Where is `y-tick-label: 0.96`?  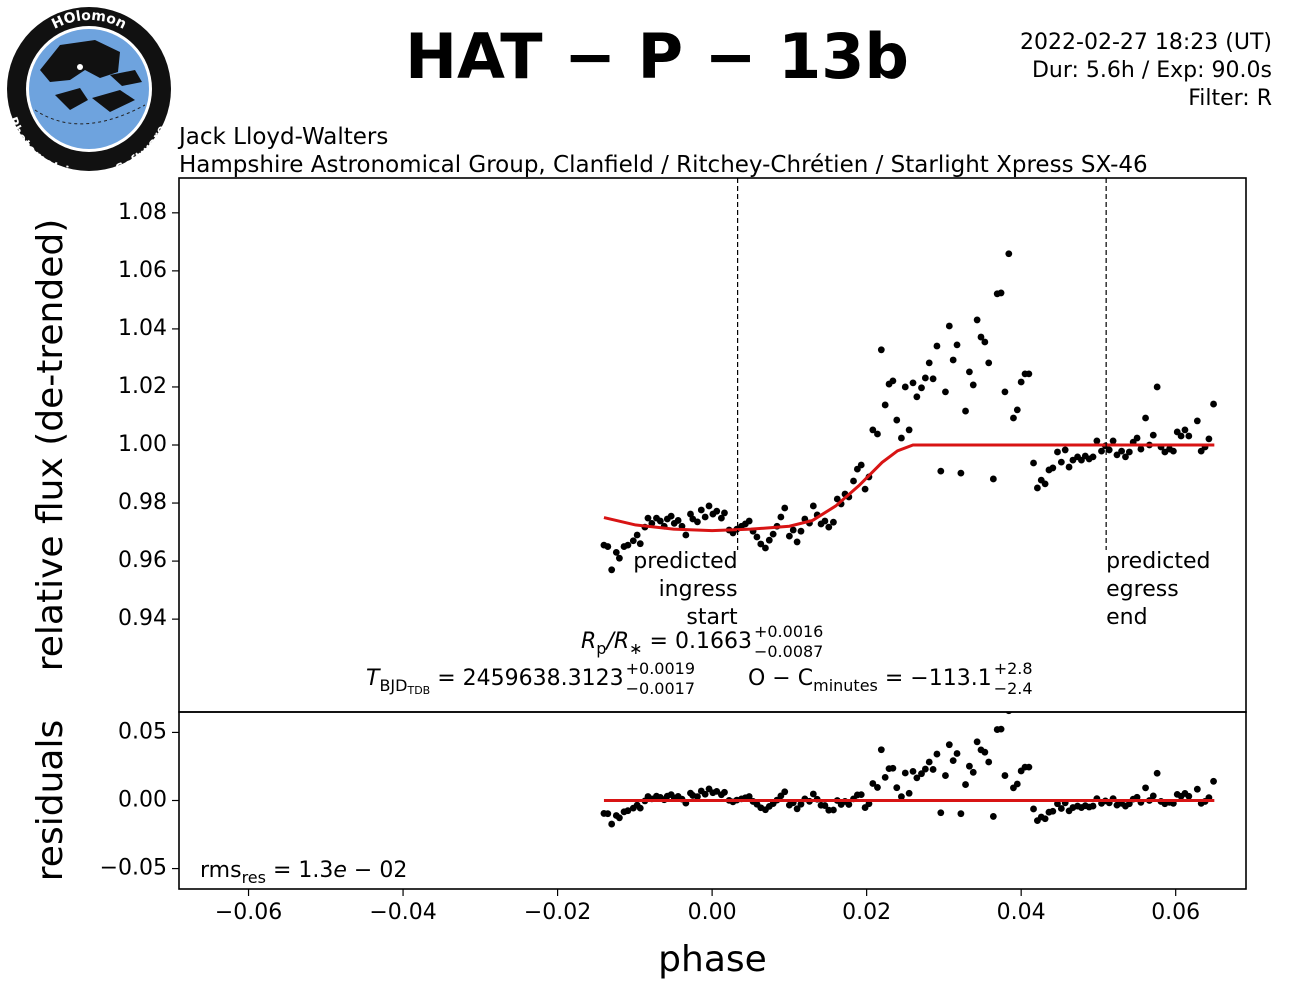 y-tick-label: 0.96 is located at coordinates (142, 560).